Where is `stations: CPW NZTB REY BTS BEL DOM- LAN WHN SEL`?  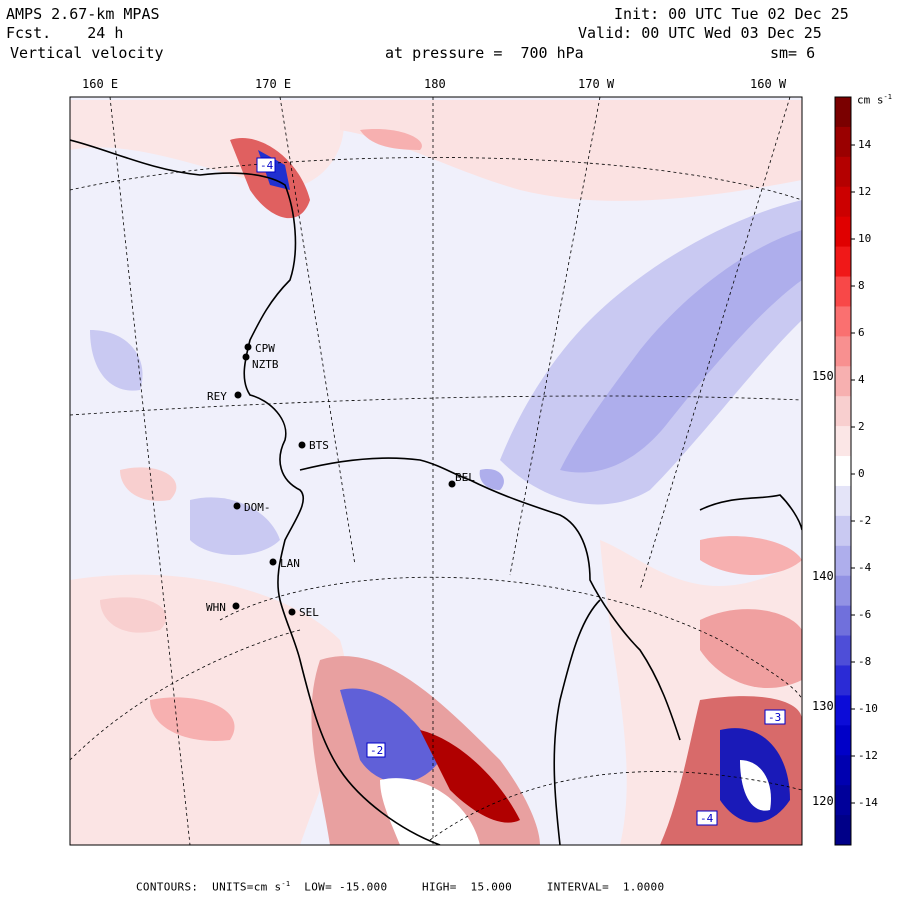 stations: CPW NZTB REY BTS BEL DOM- LAN WHN SEL is located at coordinates (340, 480).